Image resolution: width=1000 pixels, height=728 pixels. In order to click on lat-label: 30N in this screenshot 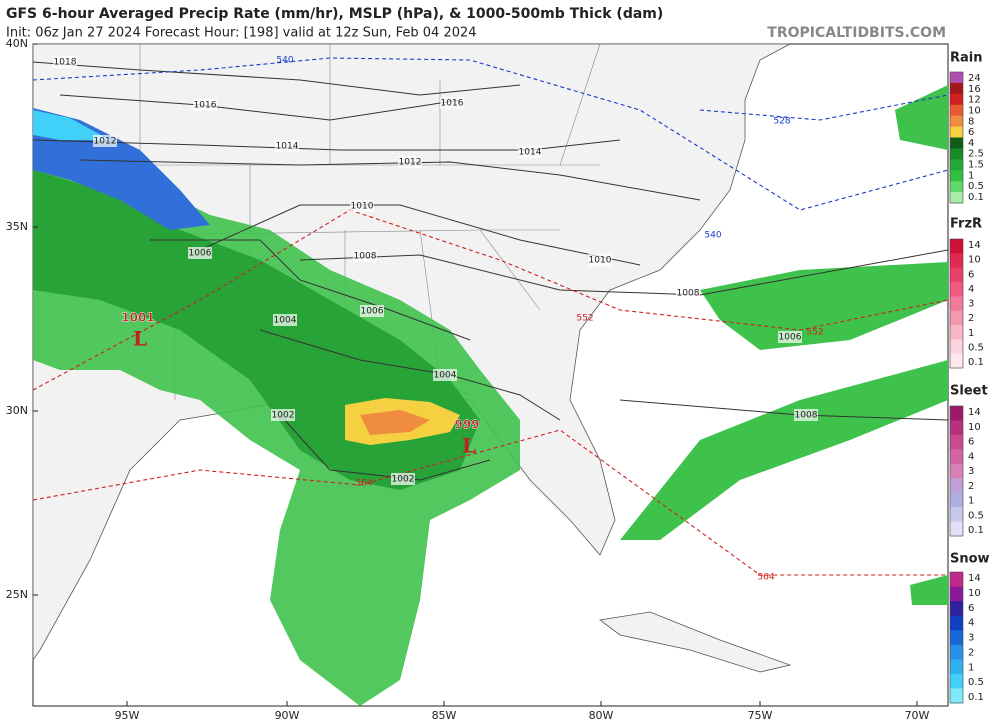, I will do `click(17, 410)`.